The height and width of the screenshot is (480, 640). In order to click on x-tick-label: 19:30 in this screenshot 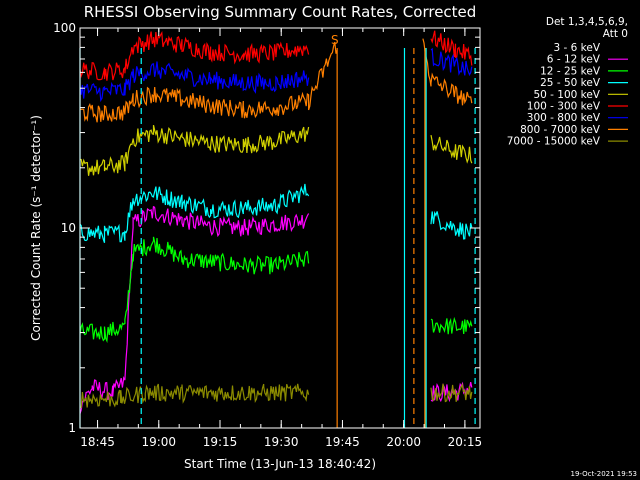, I will do `click(281, 442)`.